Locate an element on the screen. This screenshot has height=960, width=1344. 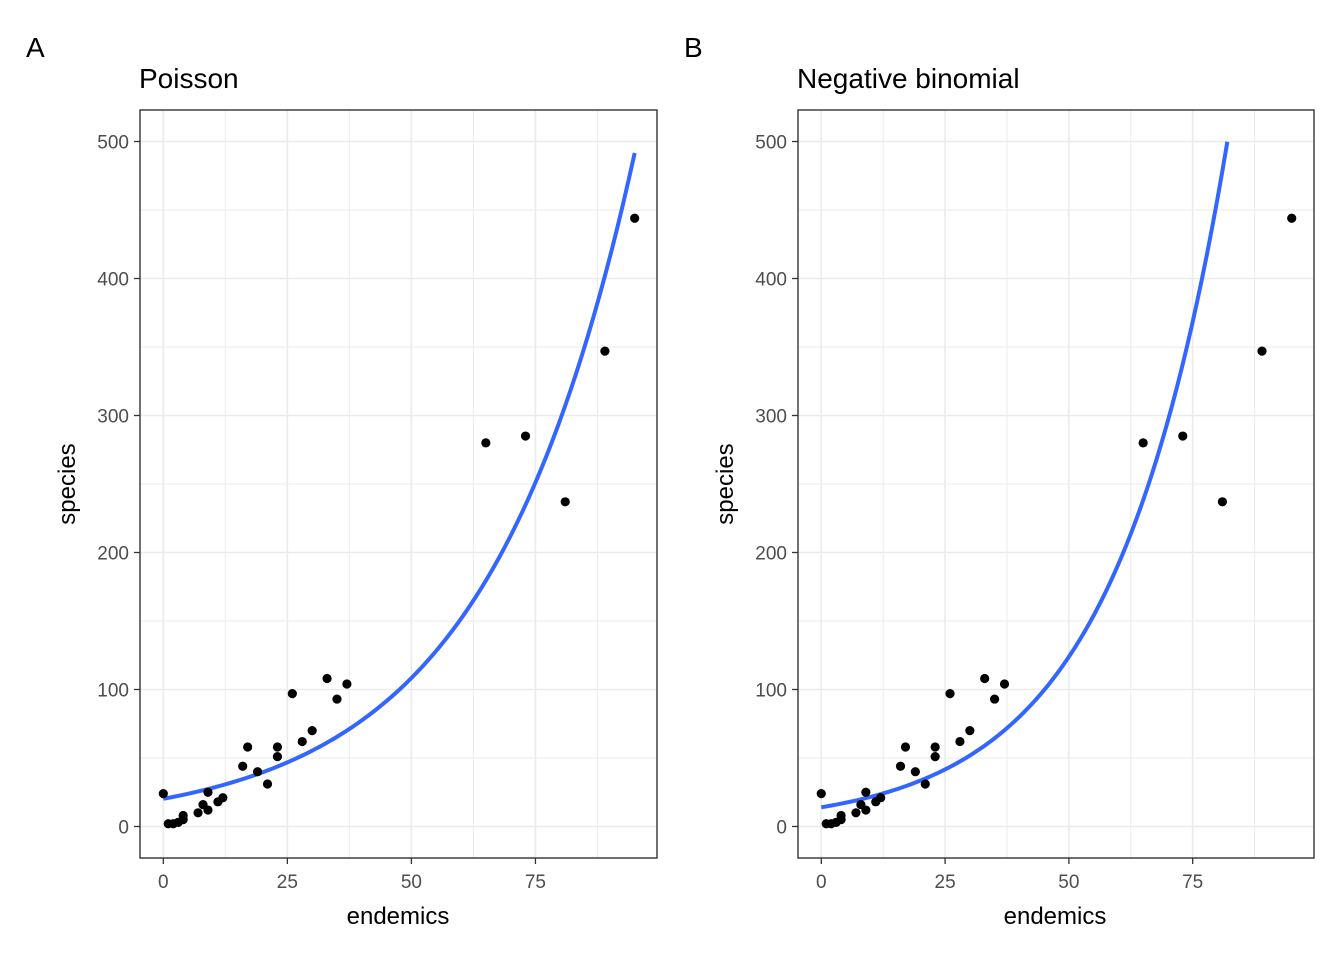
panel-tag: A is located at coordinates (35, 47).